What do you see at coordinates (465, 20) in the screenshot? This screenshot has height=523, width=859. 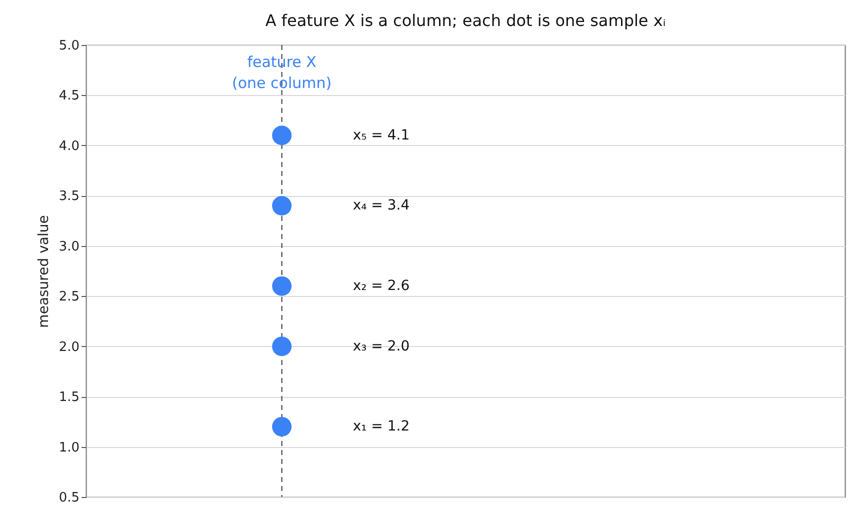 I see `chart-title: A feature X is a column; each dot is one sample xᵢ` at bounding box center [465, 20].